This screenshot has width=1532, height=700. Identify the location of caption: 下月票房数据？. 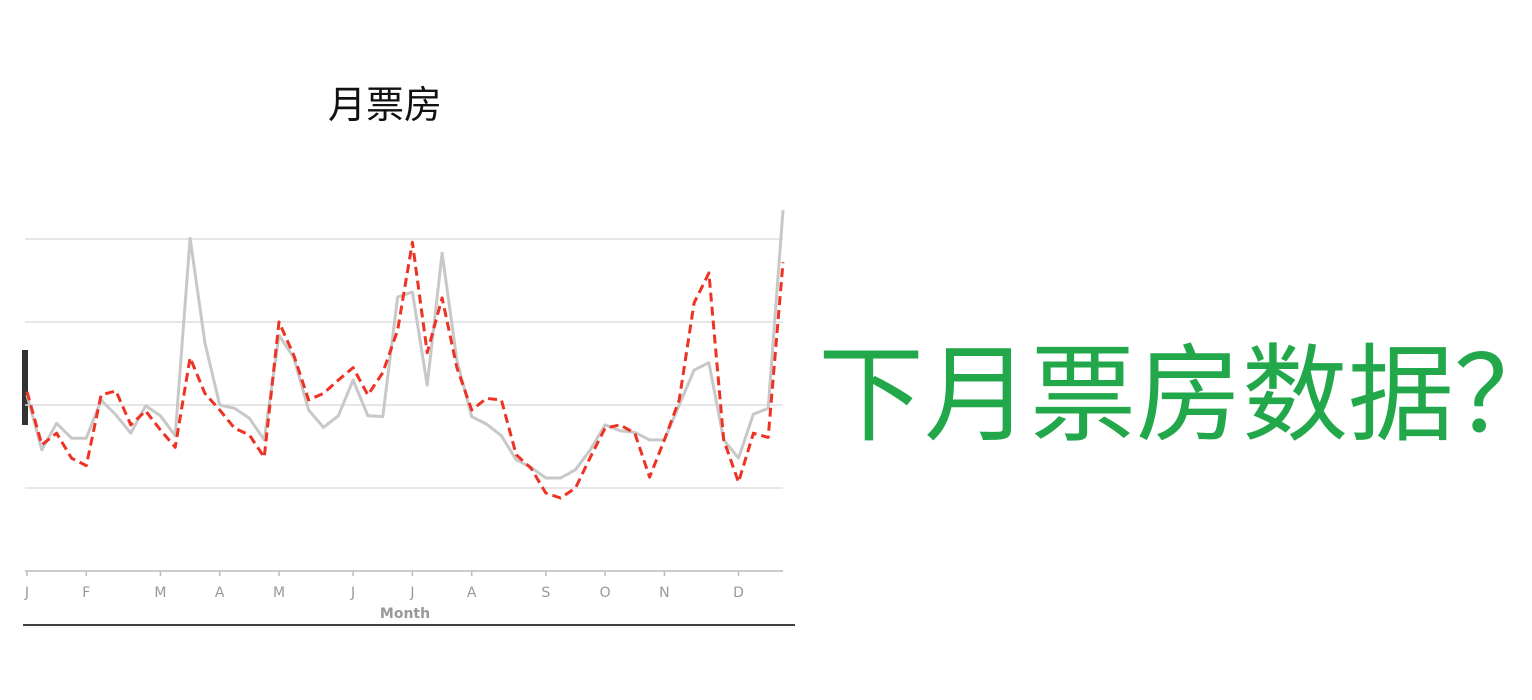
(1175, 396).